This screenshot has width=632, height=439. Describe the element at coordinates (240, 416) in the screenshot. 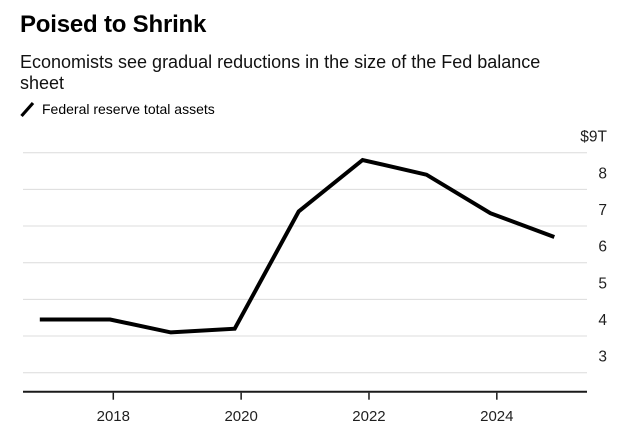

I see `x-axis-label: 2020` at that location.